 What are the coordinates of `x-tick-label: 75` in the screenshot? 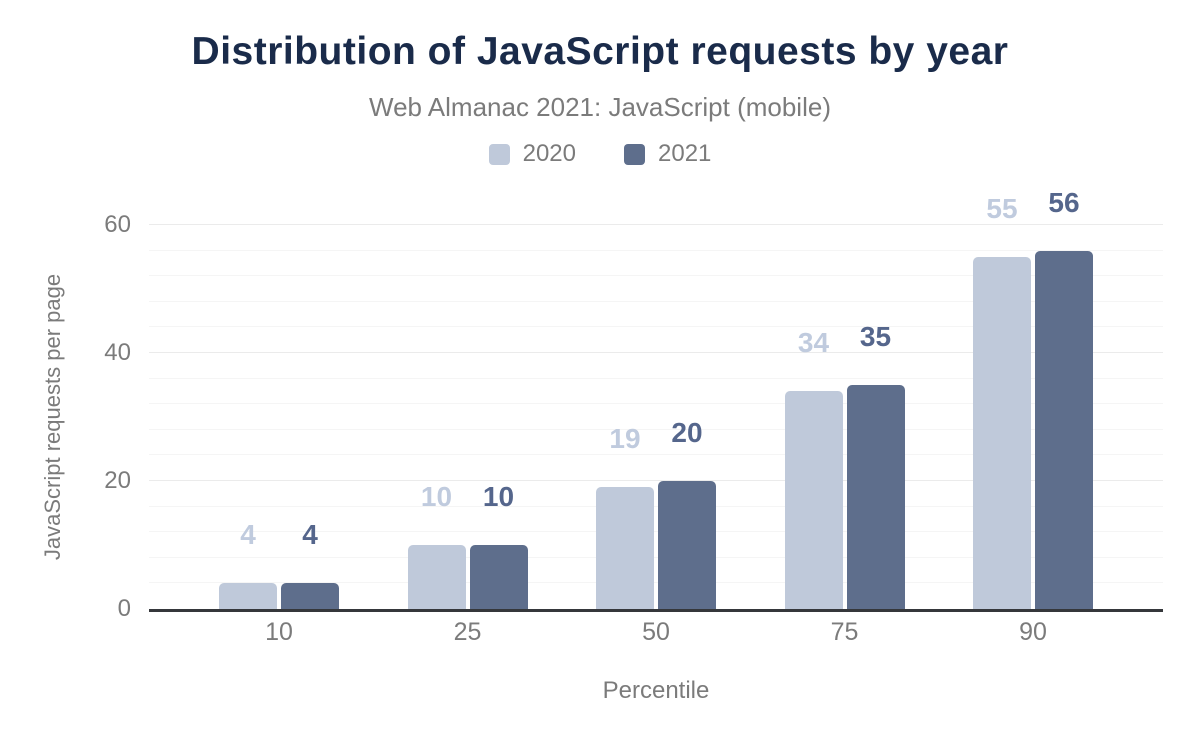 It's located at (844, 632).